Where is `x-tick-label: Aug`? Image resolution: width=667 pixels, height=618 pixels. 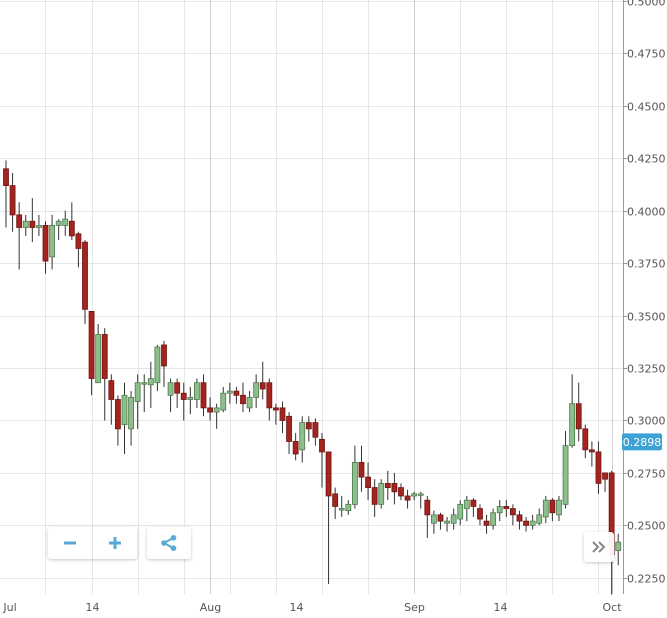
x-tick-label: Aug is located at coordinates (210, 607).